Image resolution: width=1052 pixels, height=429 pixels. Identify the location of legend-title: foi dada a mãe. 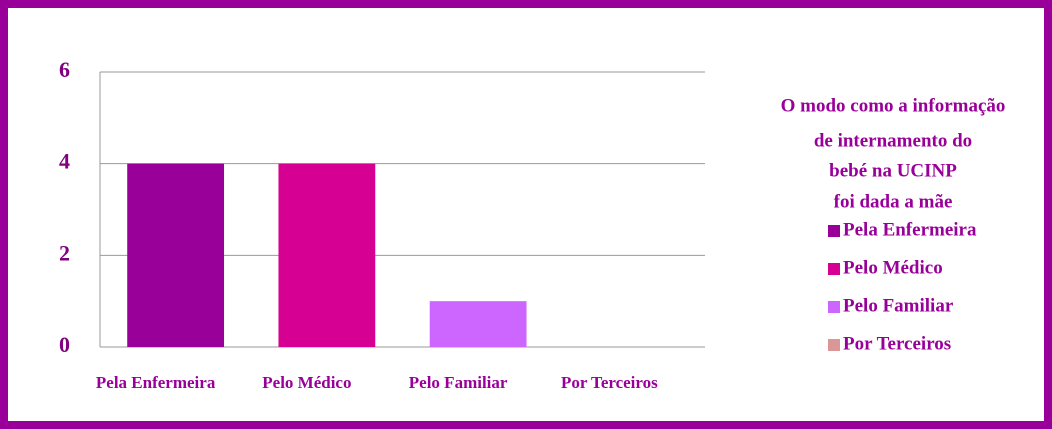
(893, 201).